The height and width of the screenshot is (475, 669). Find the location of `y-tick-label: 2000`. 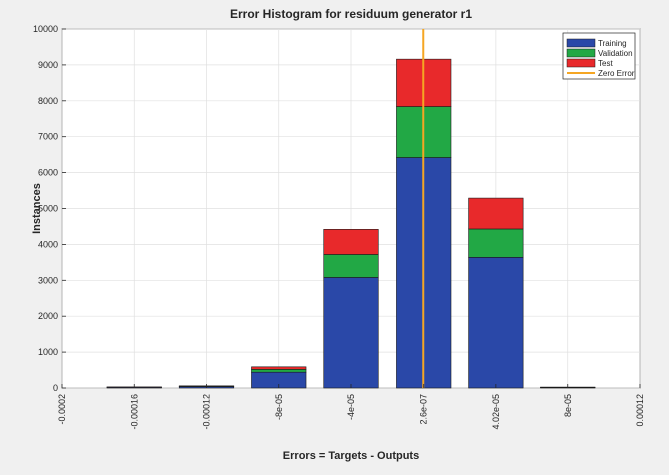

y-tick-label: 2000 is located at coordinates (48, 316).